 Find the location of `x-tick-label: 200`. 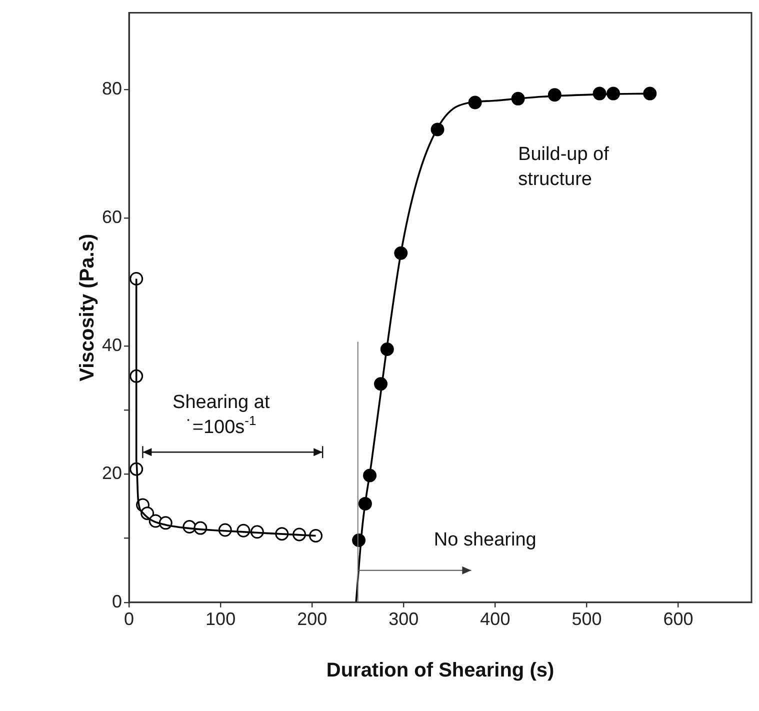

x-tick-label: 200 is located at coordinates (312, 619).